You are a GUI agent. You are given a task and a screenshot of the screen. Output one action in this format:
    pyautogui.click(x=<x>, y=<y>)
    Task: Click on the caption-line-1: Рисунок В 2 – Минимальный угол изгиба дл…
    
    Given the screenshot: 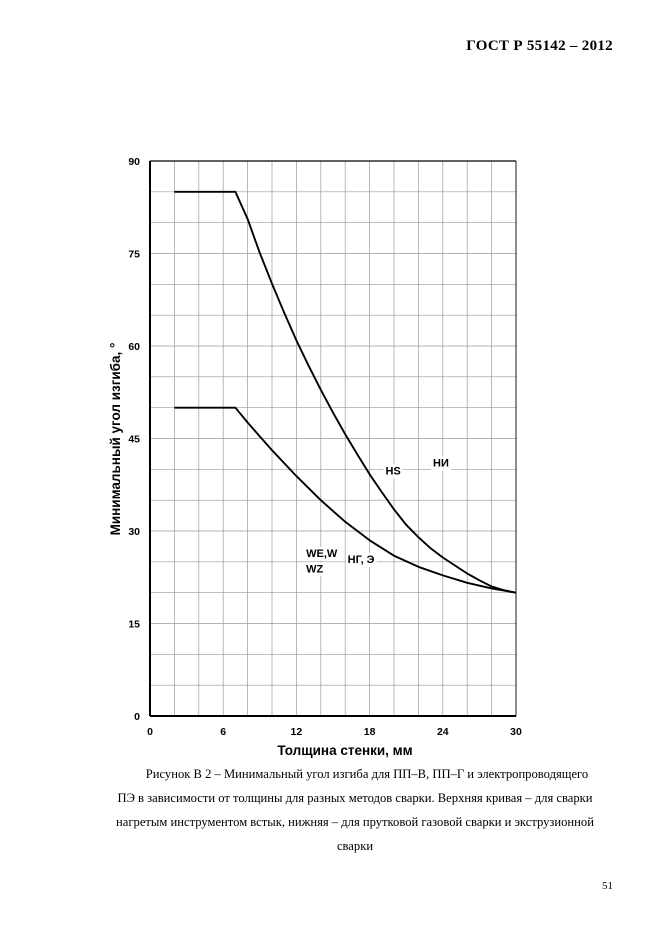 What is the action you would take?
    pyautogui.click(x=367, y=774)
    